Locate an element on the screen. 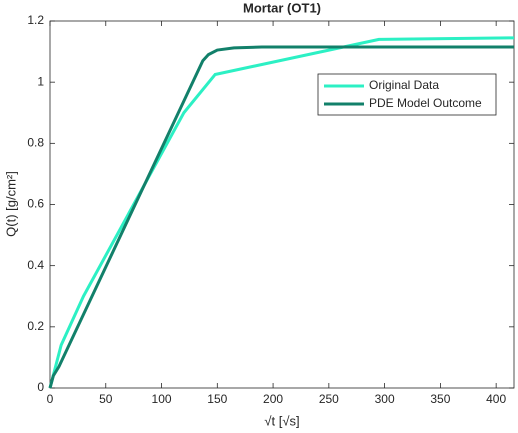 This screenshot has height=433, width=518. x-tick-label: 150 is located at coordinates (217, 399).